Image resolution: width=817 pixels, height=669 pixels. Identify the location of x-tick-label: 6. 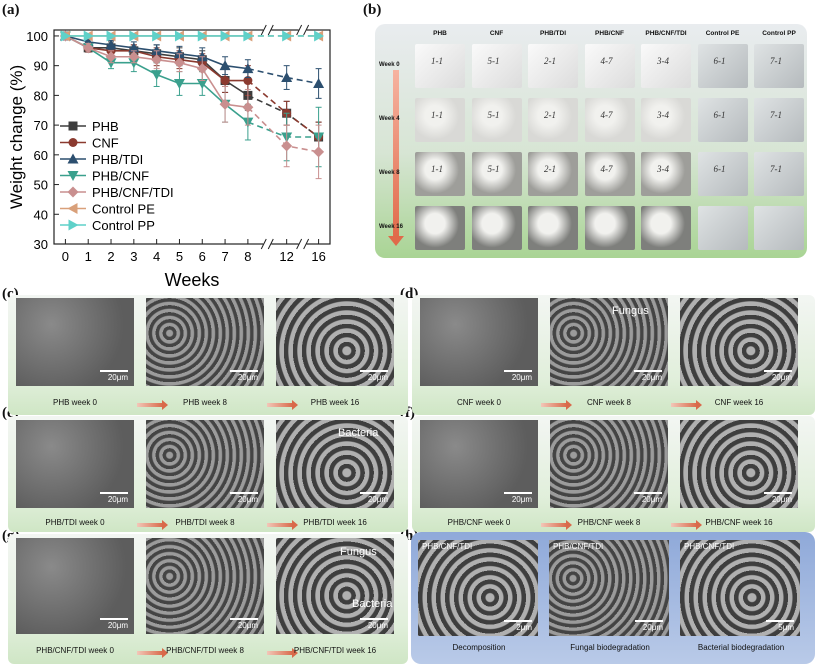
(202, 256).